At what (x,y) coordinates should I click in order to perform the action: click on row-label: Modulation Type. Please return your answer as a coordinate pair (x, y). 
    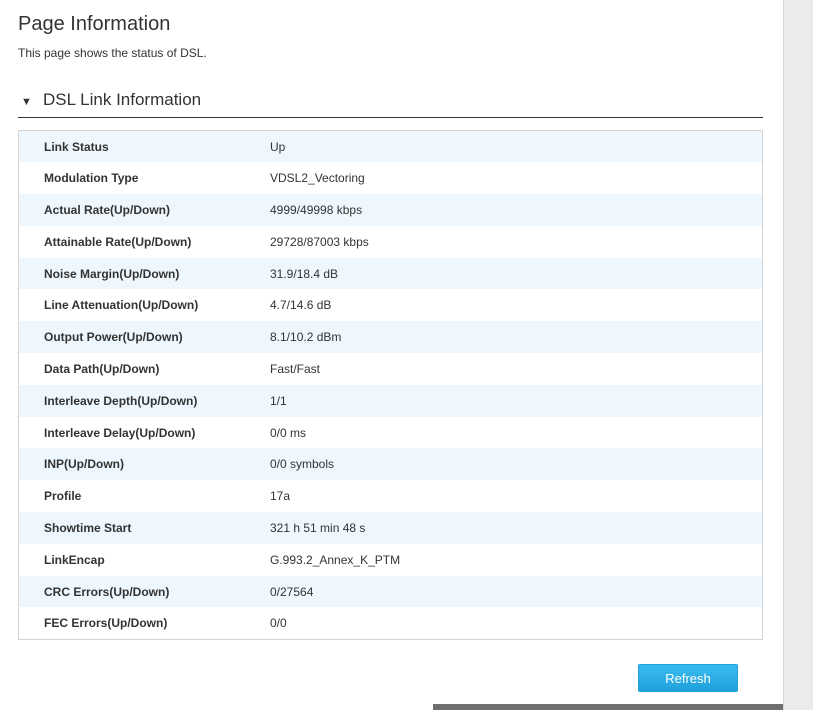
    Looking at the image, I should click on (91, 178).